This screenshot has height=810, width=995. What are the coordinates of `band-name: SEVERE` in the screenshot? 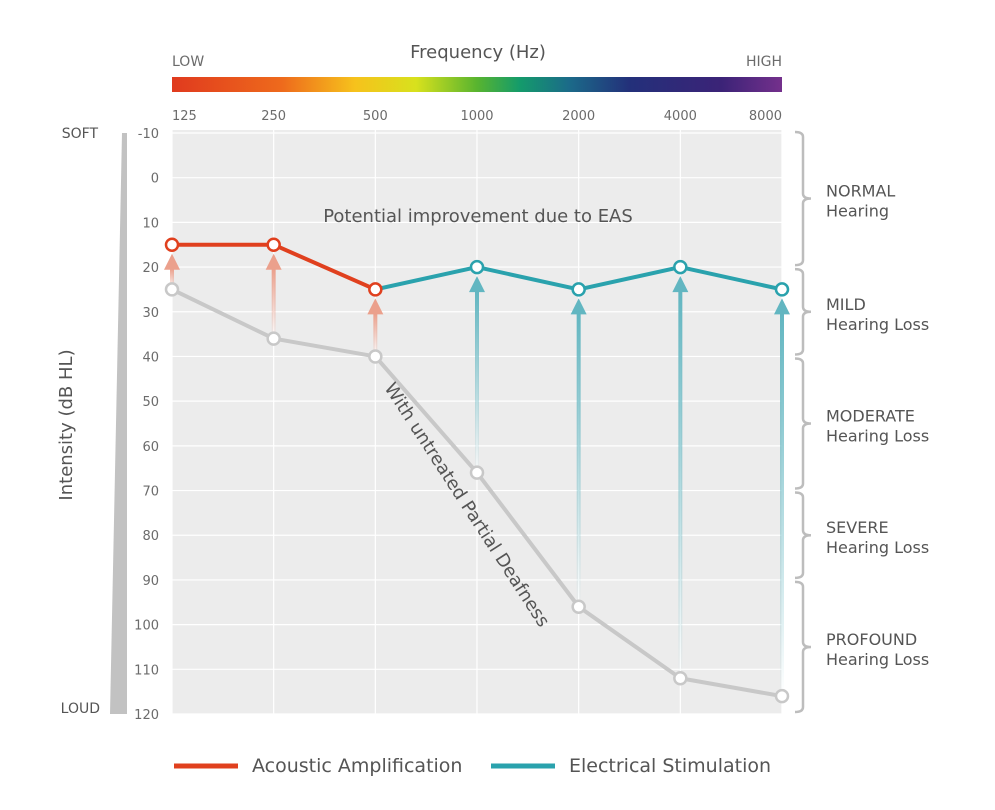 It's located at (857, 527).